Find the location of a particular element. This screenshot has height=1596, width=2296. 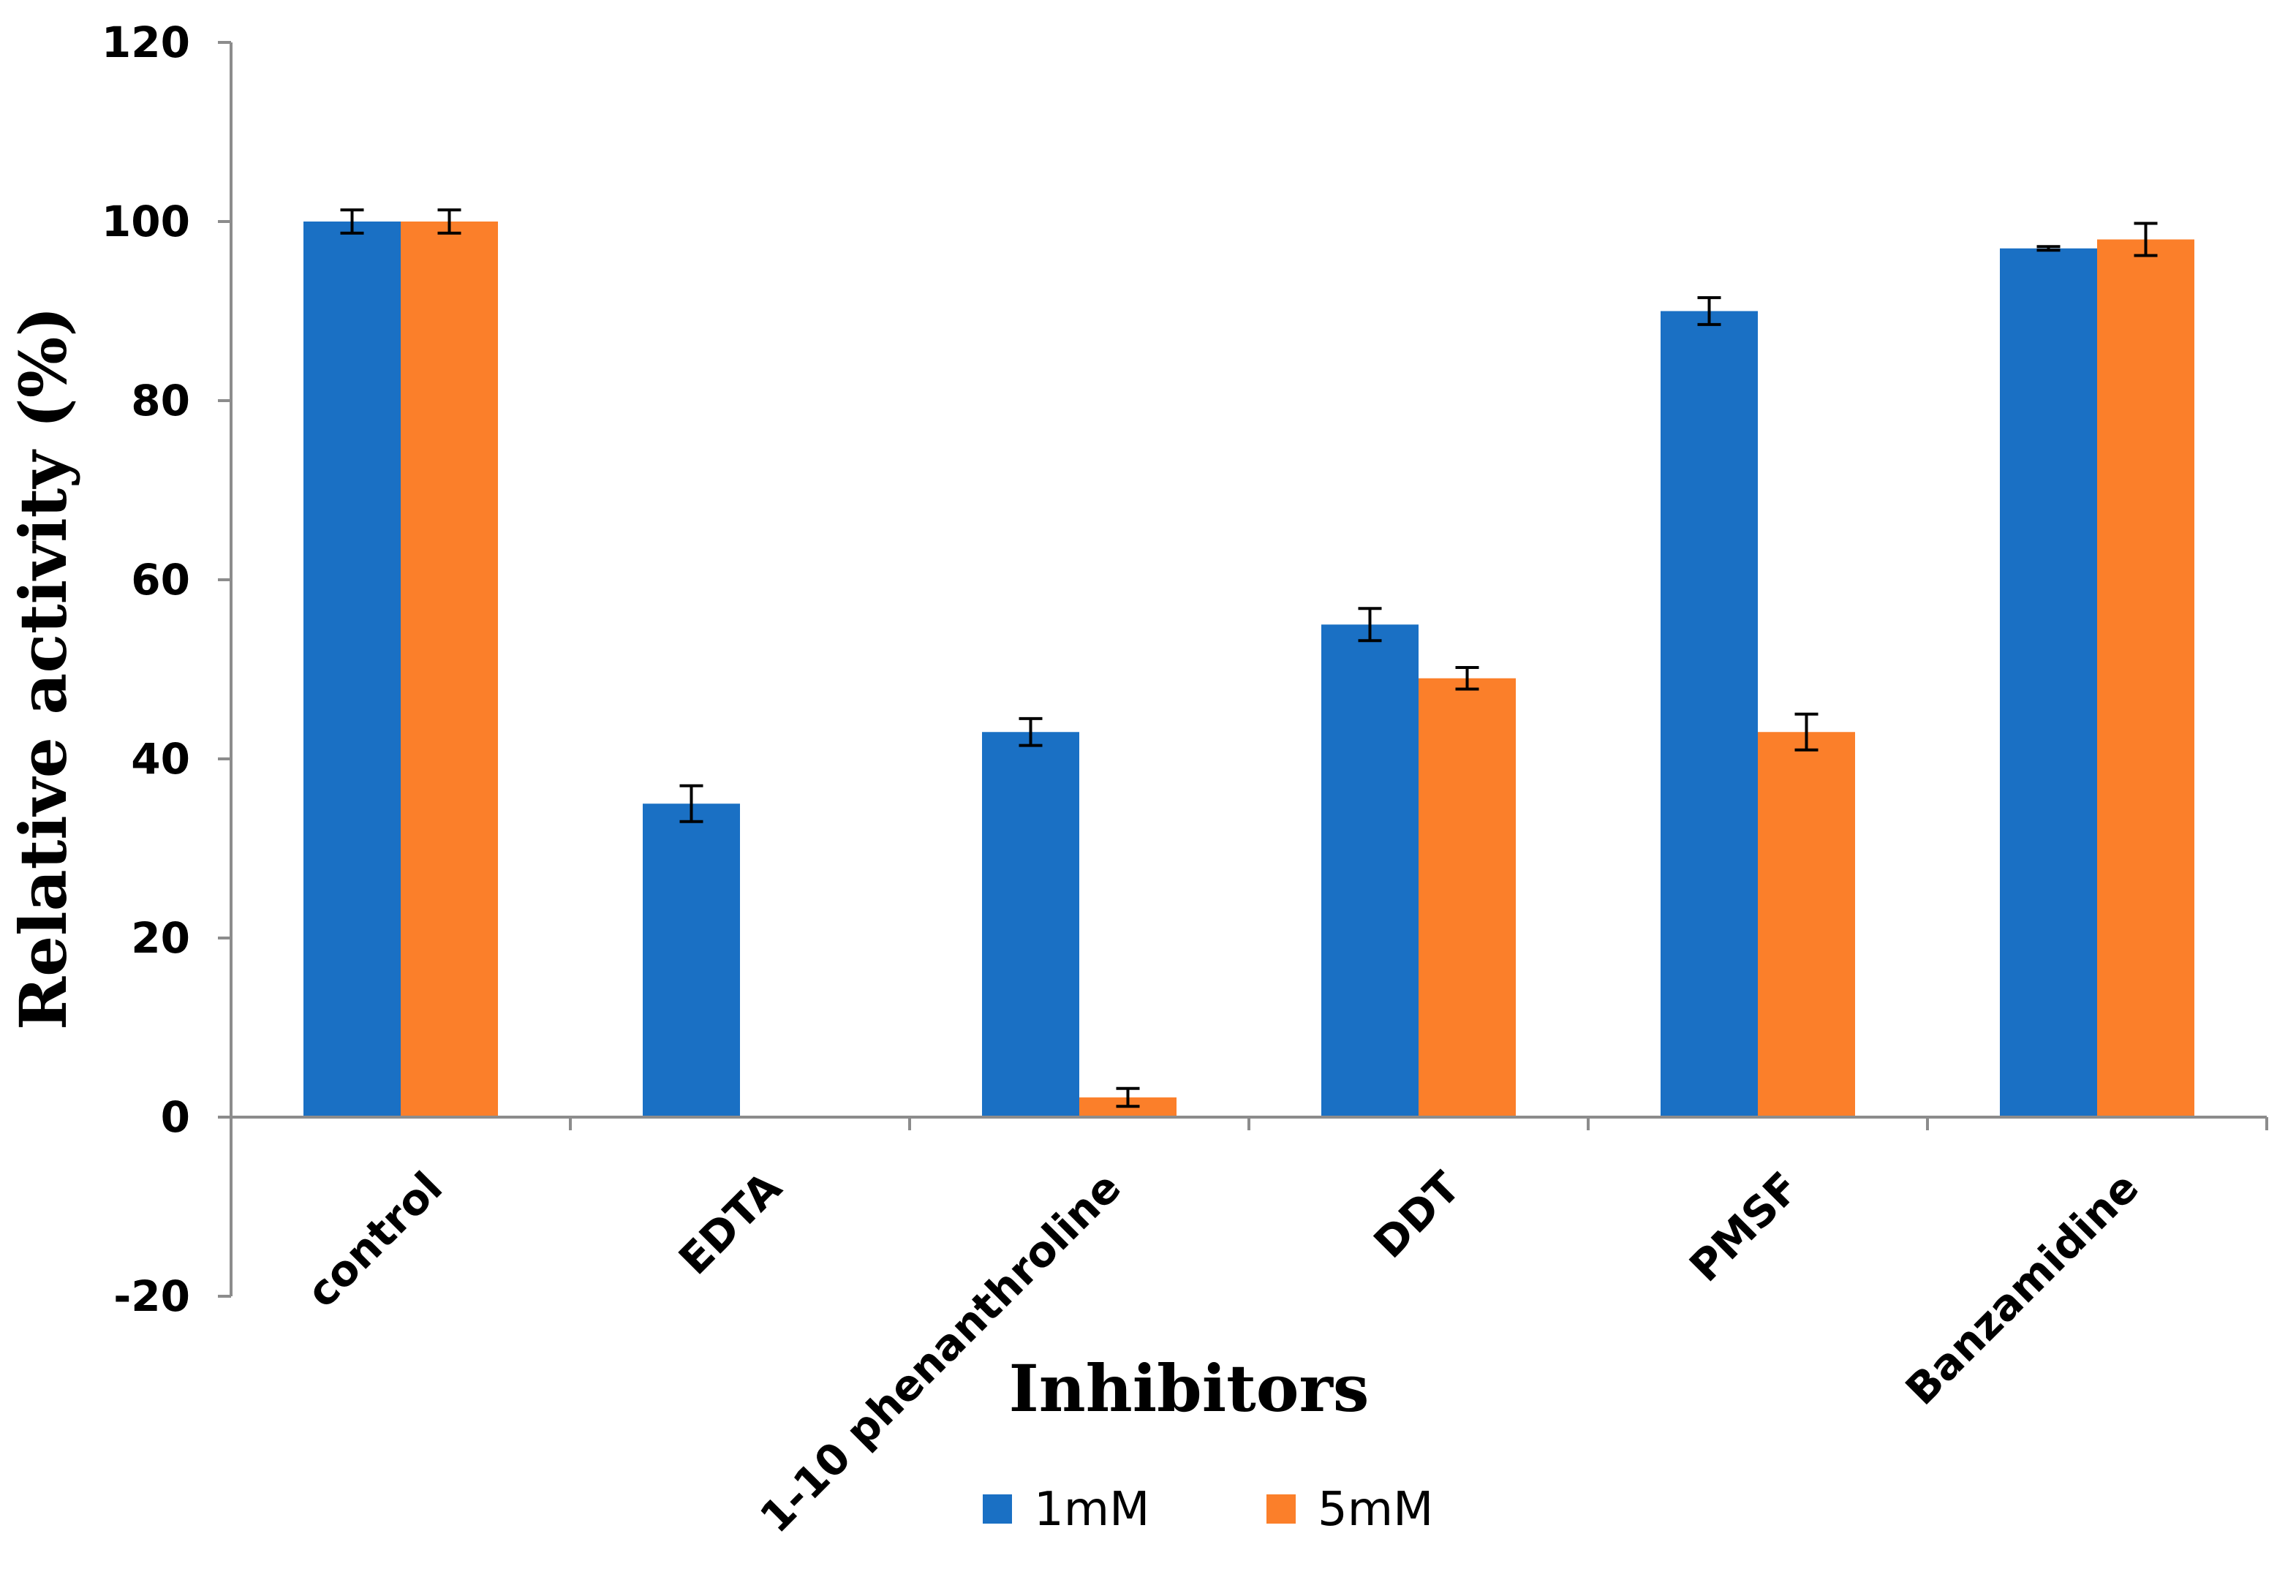

y-axis-title: Relative activity (%) is located at coordinates (43, 668).